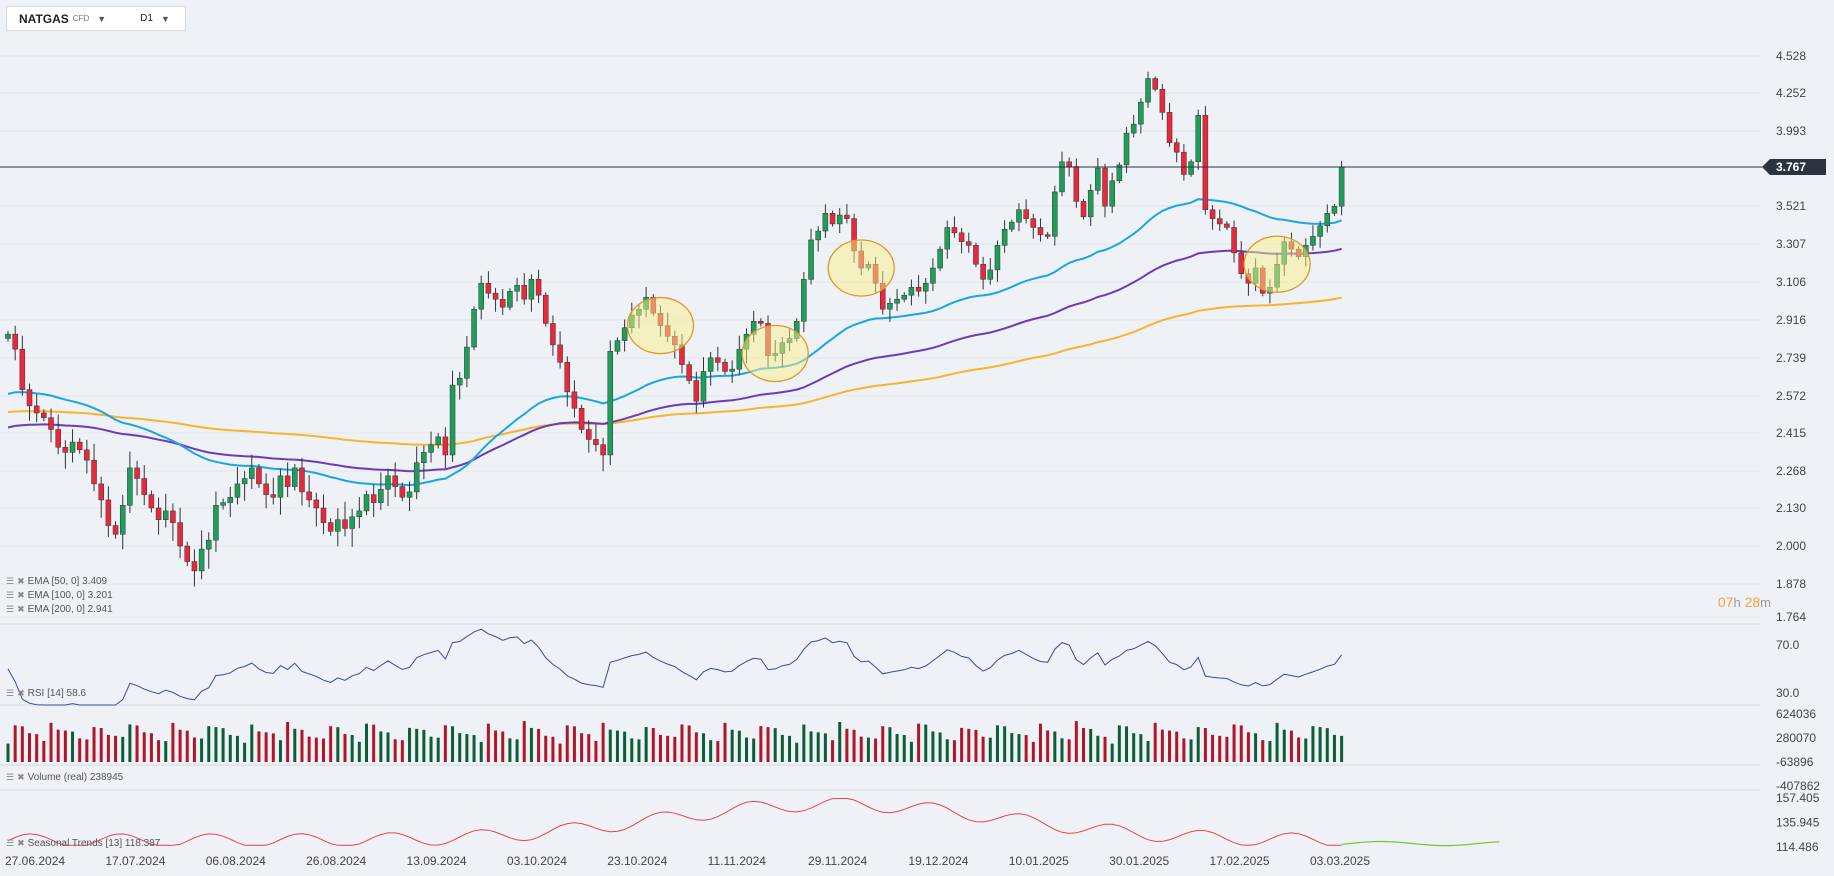 This screenshot has width=1834, height=876. What do you see at coordinates (44, 18) in the screenshot?
I see `symbol-name: NATGAS` at bounding box center [44, 18].